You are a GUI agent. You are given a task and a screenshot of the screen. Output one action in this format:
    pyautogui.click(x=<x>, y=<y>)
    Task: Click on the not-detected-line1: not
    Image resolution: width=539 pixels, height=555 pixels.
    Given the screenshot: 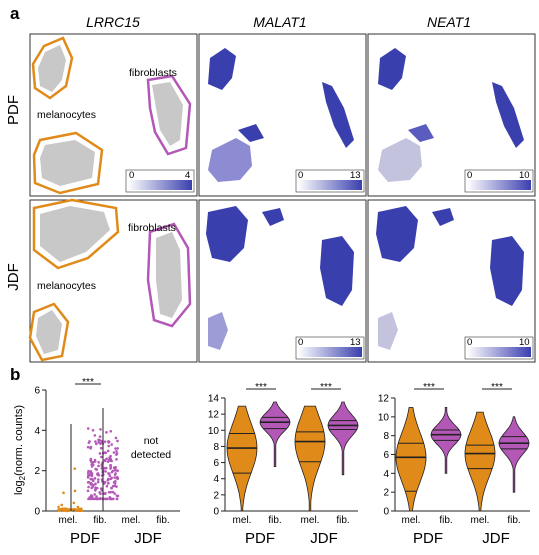 What is the action you would take?
    pyautogui.click(x=151, y=441)
    